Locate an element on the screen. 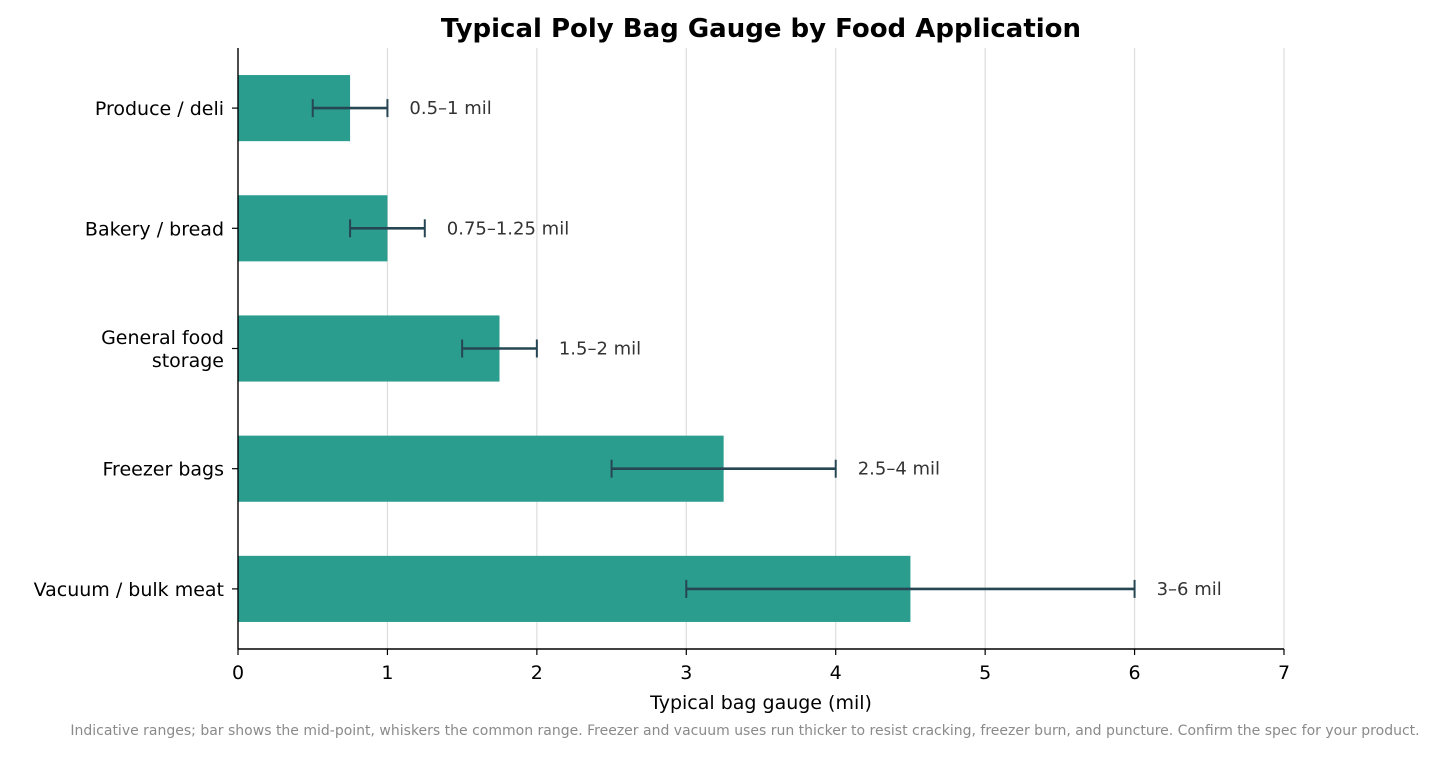  y-tick-label-line: Freezer bags is located at coordinates (164, 470).